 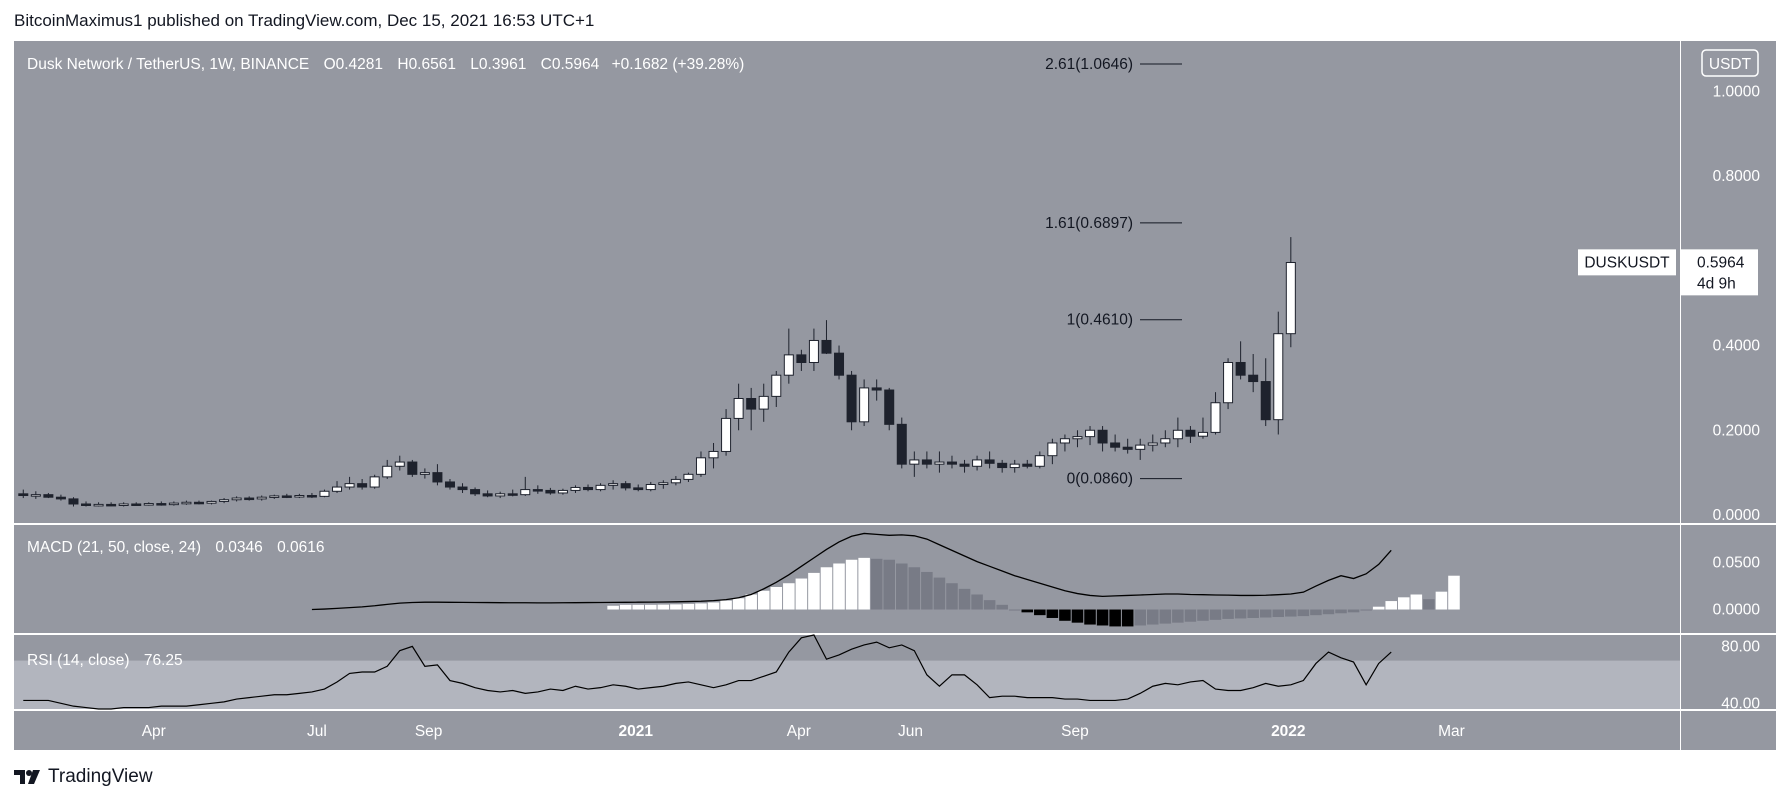 I want to click on time-tick-label: Jul, so click(x=317, y=731).